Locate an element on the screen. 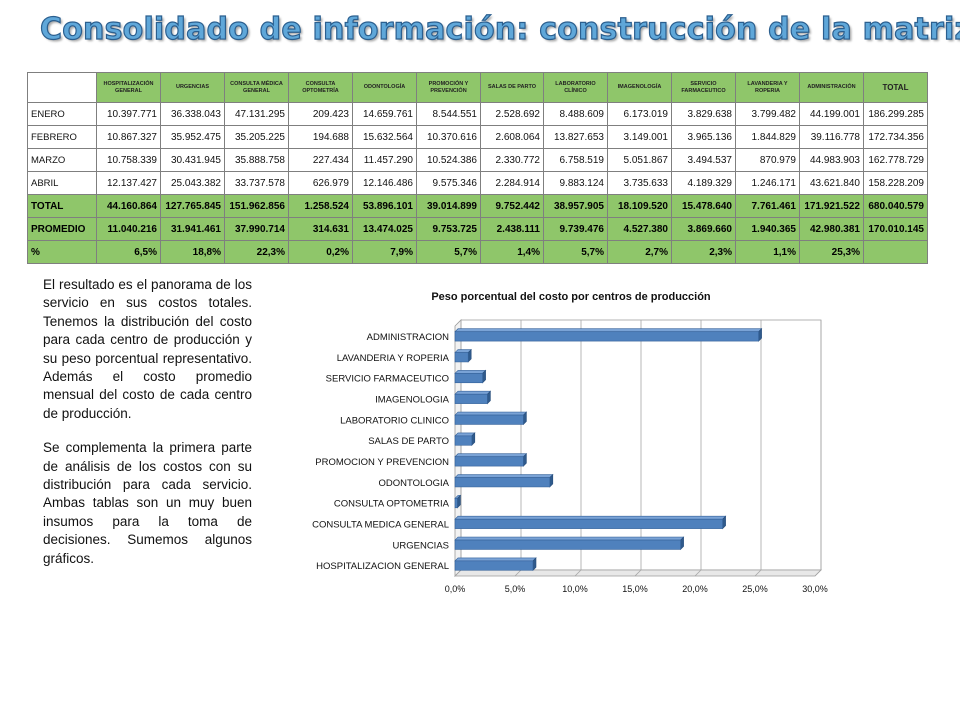 The width and height of the screenshot is (960, 720). row-label: FEBRERO is located at coordinates (62, 137).